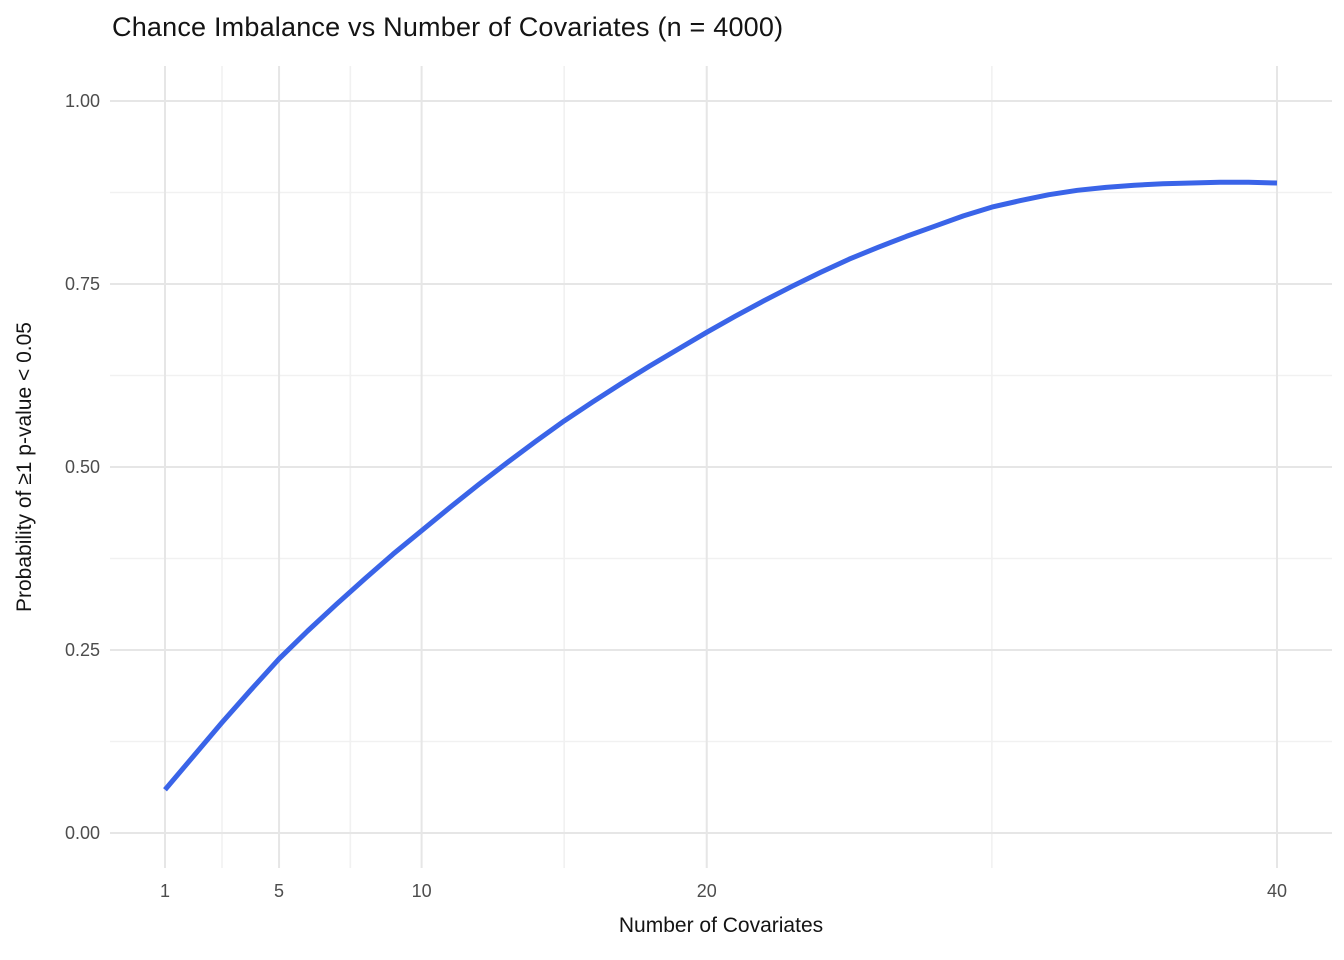 The height and width of the screenshot is (960, 1344). What do you see at coordinates (82, 467) in the screenshot?
I see `y-tick-label: 0.50` at bounding box center [82, 467].